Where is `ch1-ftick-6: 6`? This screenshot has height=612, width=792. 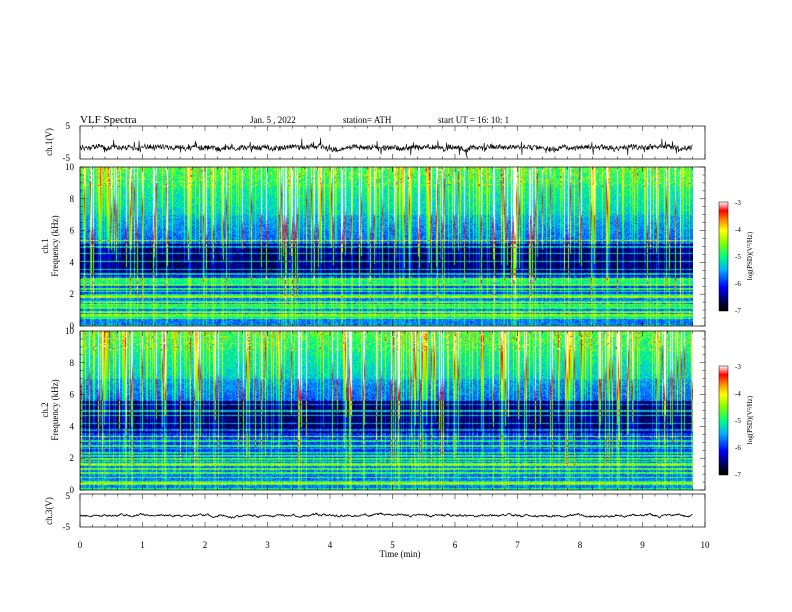 ch1-ftick-6: 6 is located at coordinates (72, 231).